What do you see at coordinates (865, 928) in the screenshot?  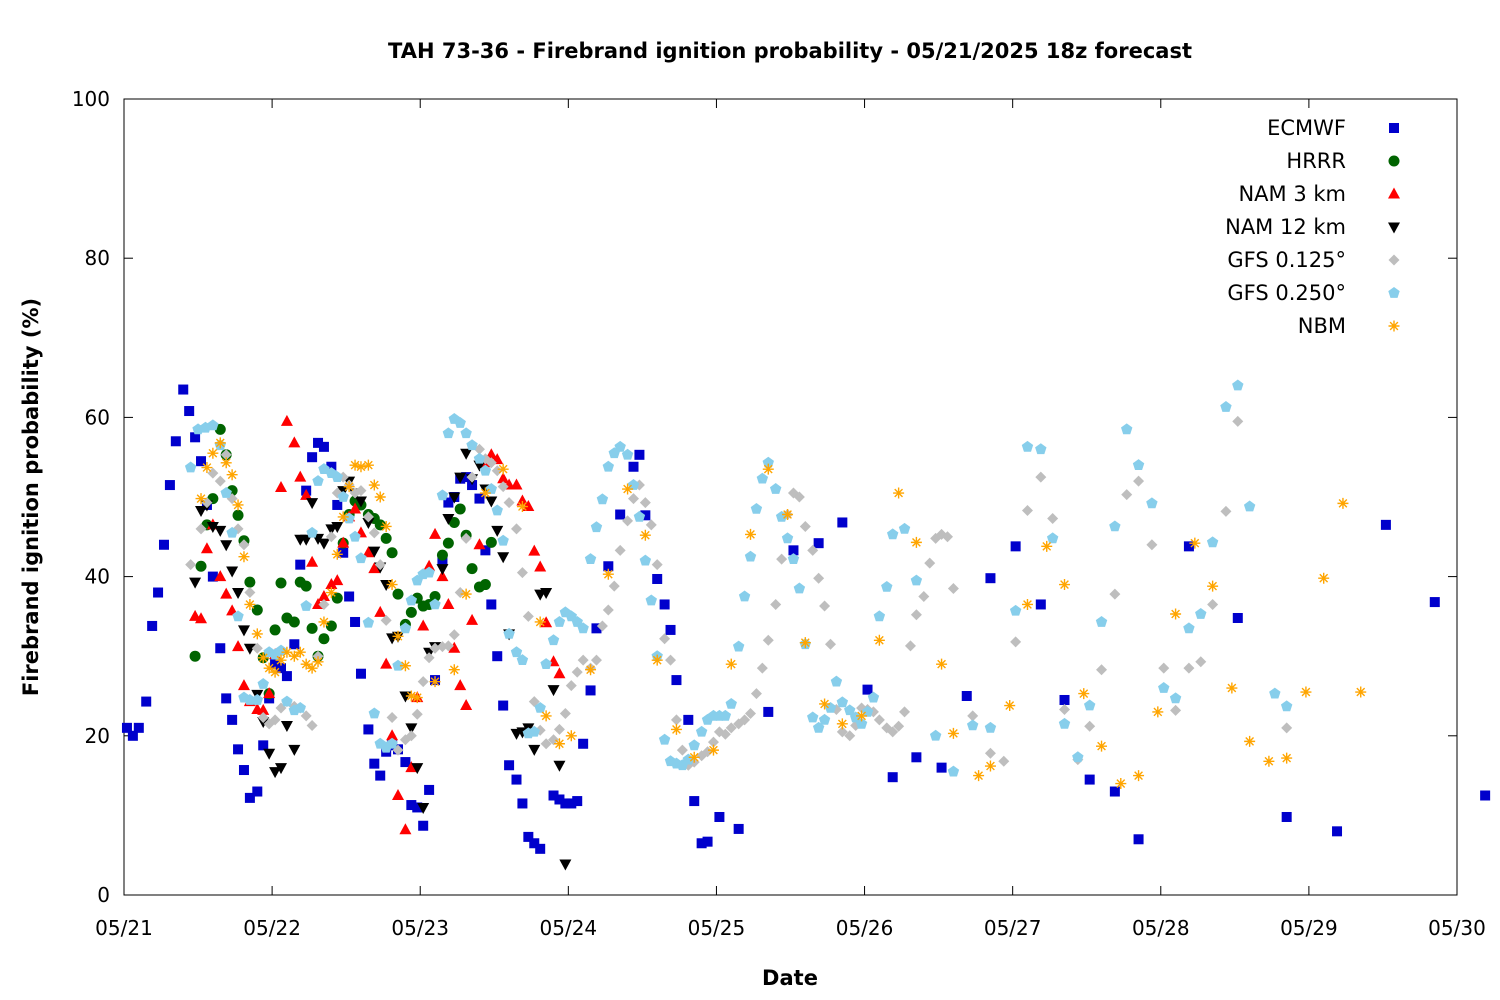 I see `x-tick-label: 05/26` at bounding box center [865, 928].